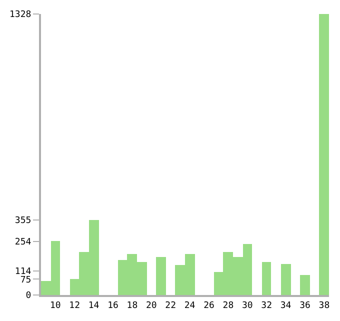 The height and width of the screenshot is (321, 340). Describe the element at coordinates (29, 296) in the screenshot. I see `y-tick-label: 0` at that location.